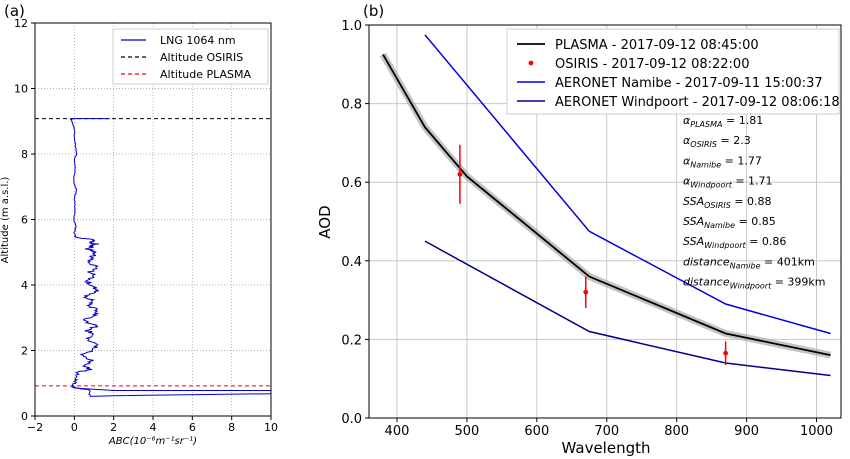 The height and width of the screenshot is (459, 850). Describe the element at coordinates (89, 257) in the screenshot. I see `lng-profile-line` at that location.